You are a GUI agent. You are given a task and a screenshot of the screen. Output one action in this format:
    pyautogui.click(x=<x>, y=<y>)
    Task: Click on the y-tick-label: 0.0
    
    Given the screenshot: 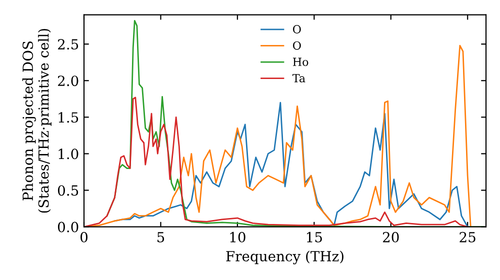 What is the action you would take?
    pyautogui.click(x=68, y=227)
    